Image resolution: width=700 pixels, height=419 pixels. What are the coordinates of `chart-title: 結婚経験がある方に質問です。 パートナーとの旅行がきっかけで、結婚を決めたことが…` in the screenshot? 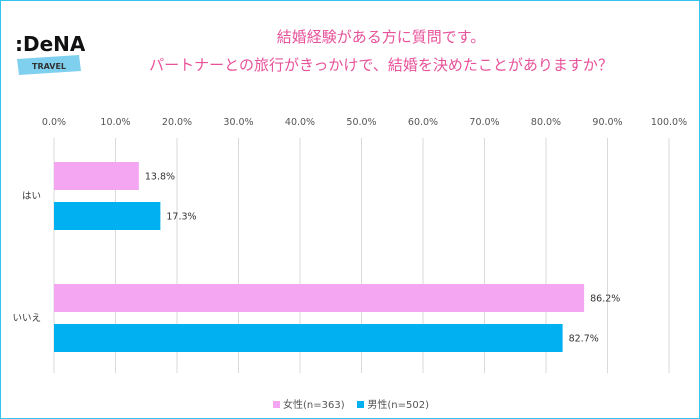 It's located at (381, 51).